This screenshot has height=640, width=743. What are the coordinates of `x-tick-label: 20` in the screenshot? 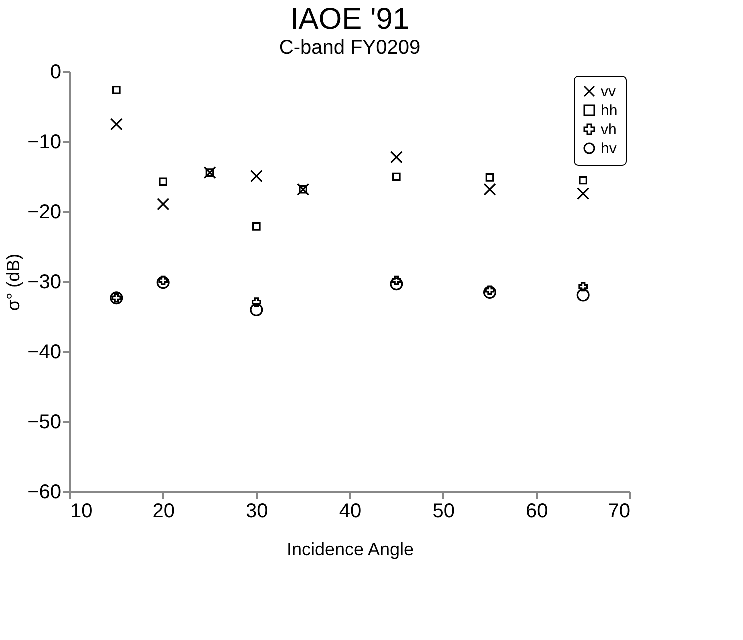 It's located at (163, 511).